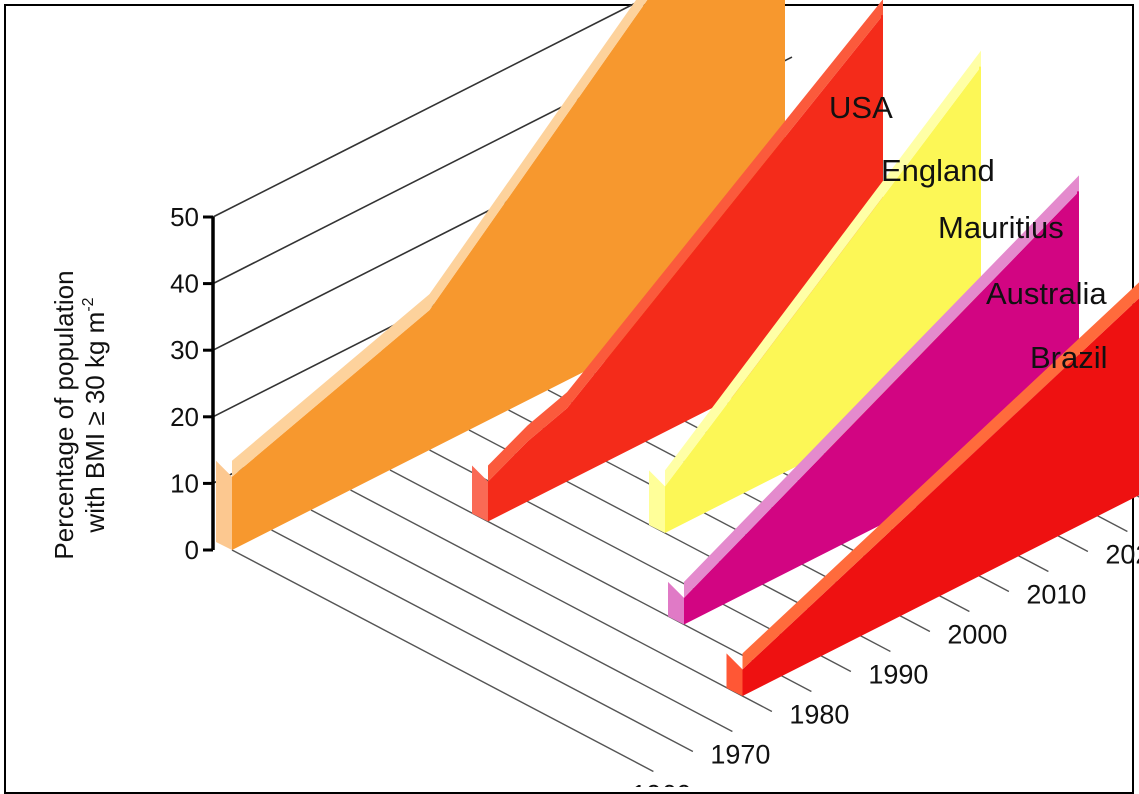 The width and height of the screenshot is (1139, 794). What do you see at coordinates (184, 350) in the screenshot?
I see `y-tick-label-30: 30` at bounding box center [184, 350].